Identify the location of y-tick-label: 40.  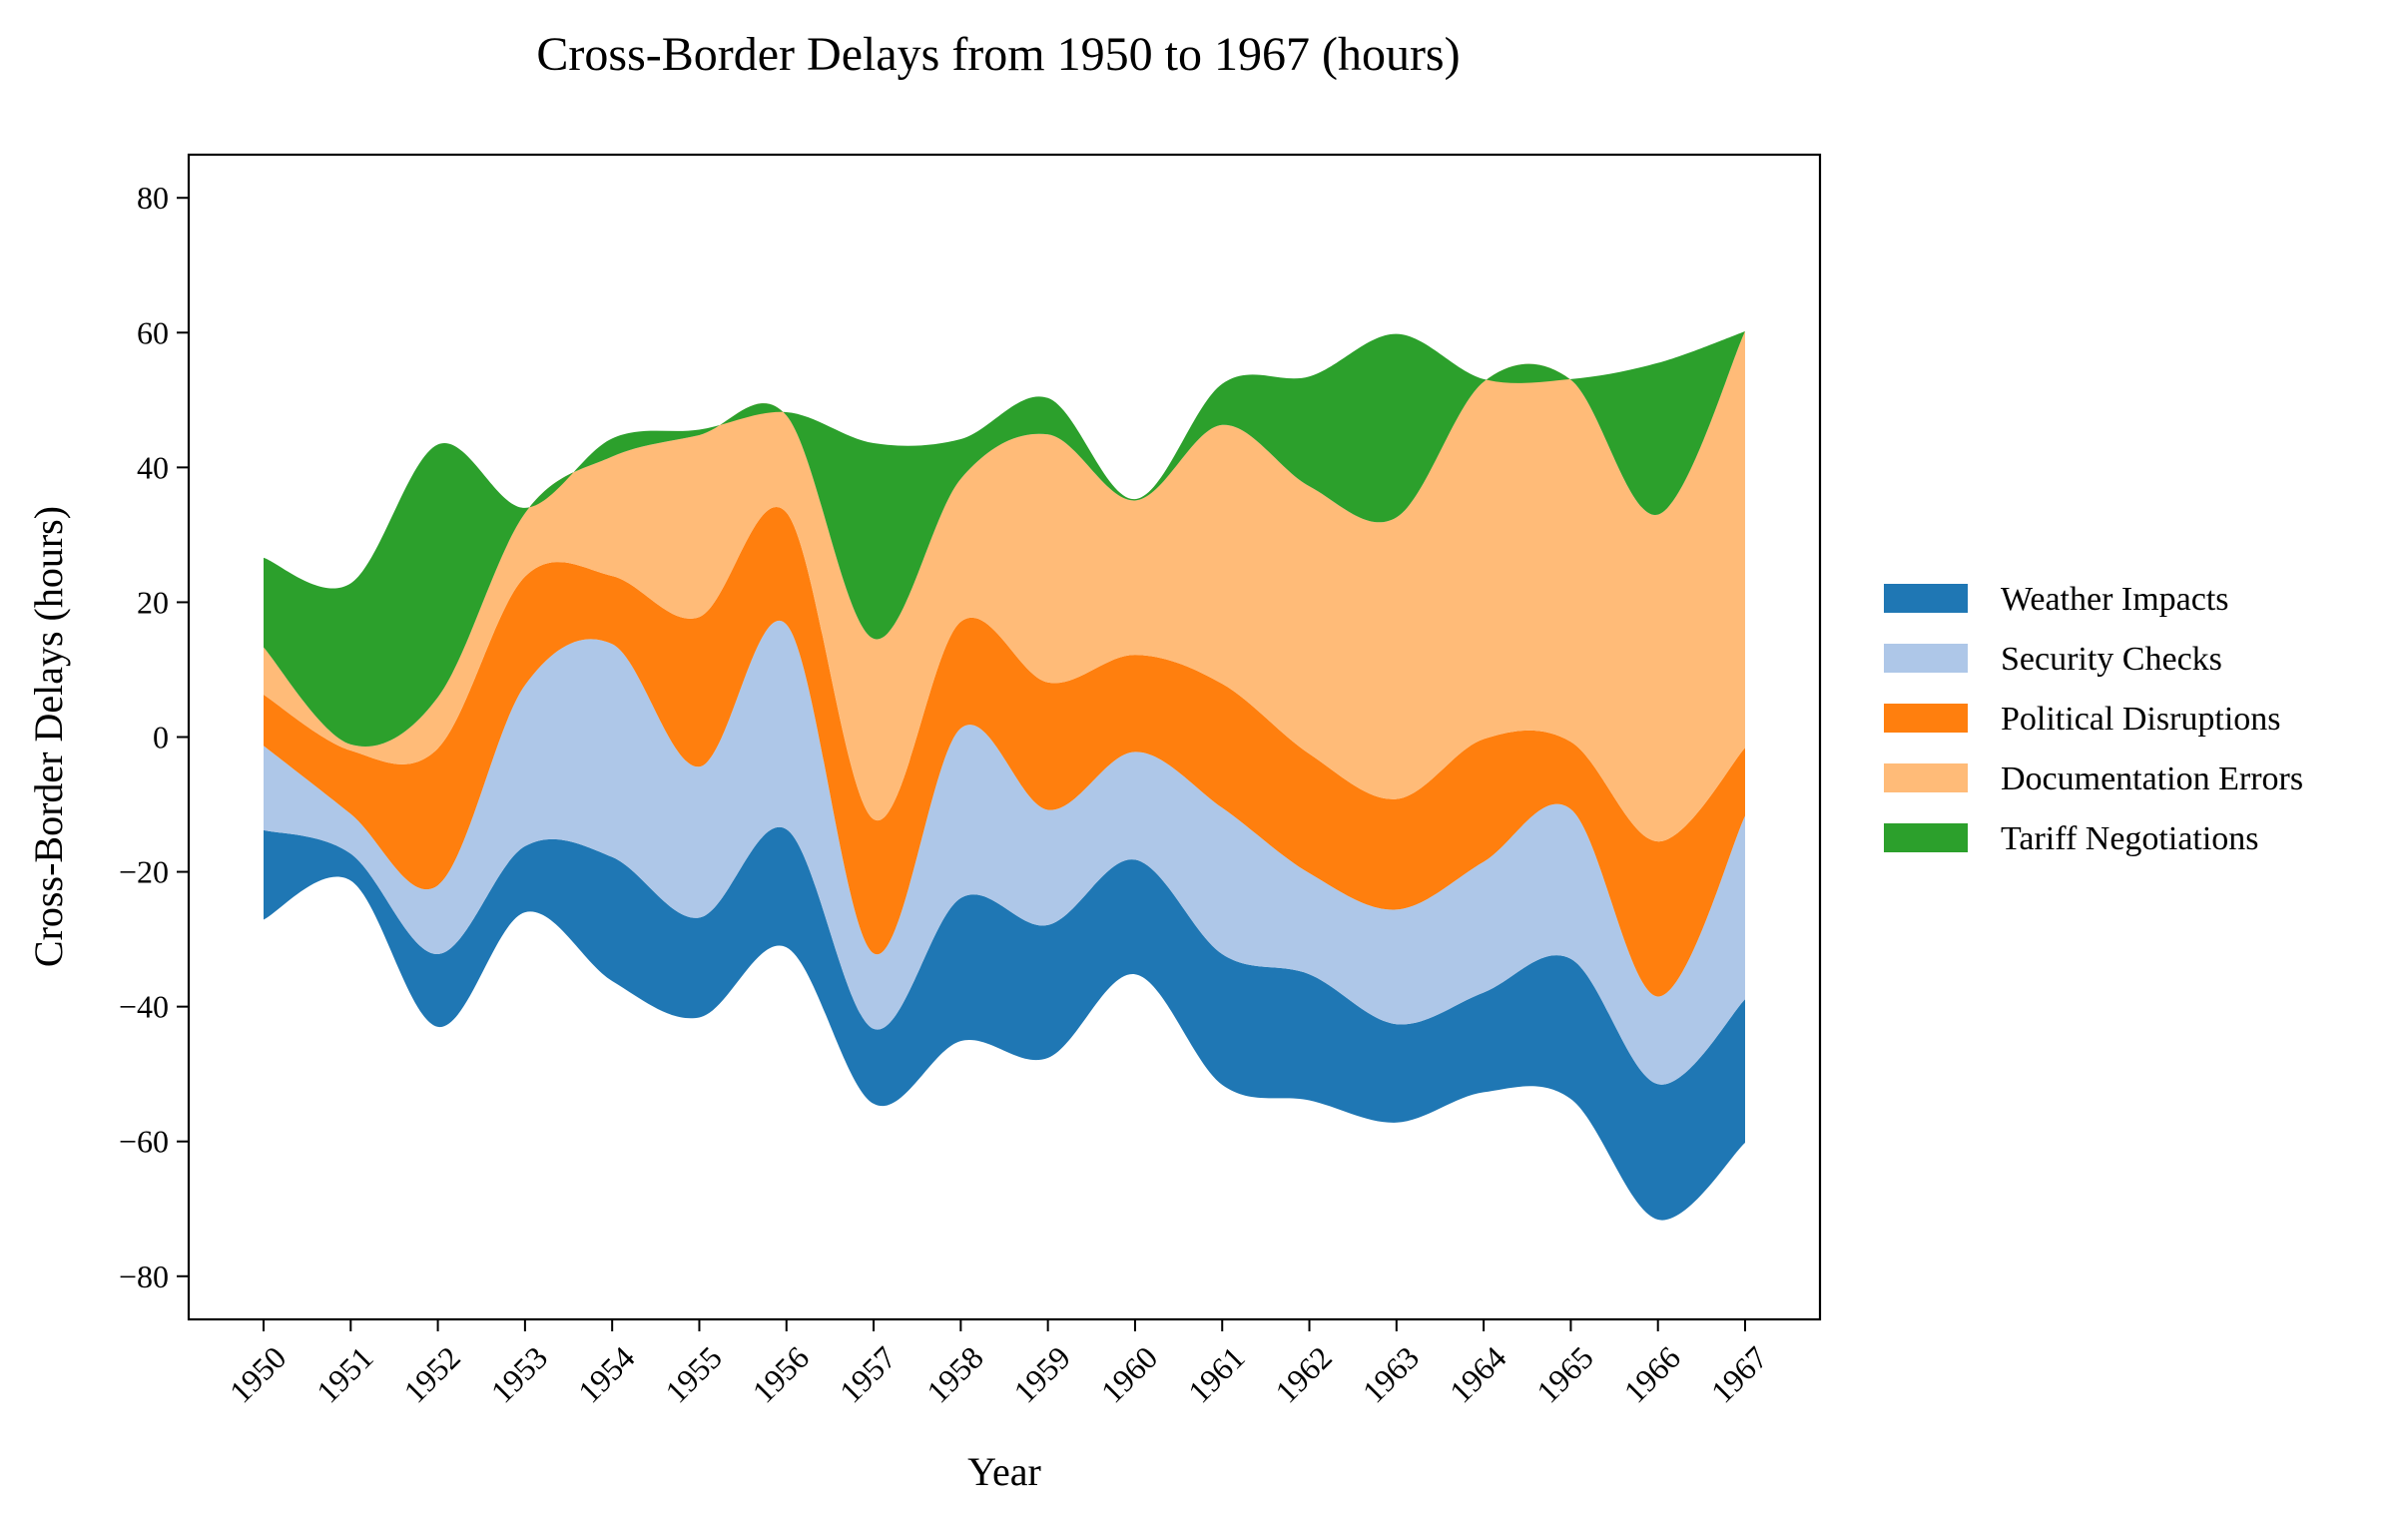
(153, 467).